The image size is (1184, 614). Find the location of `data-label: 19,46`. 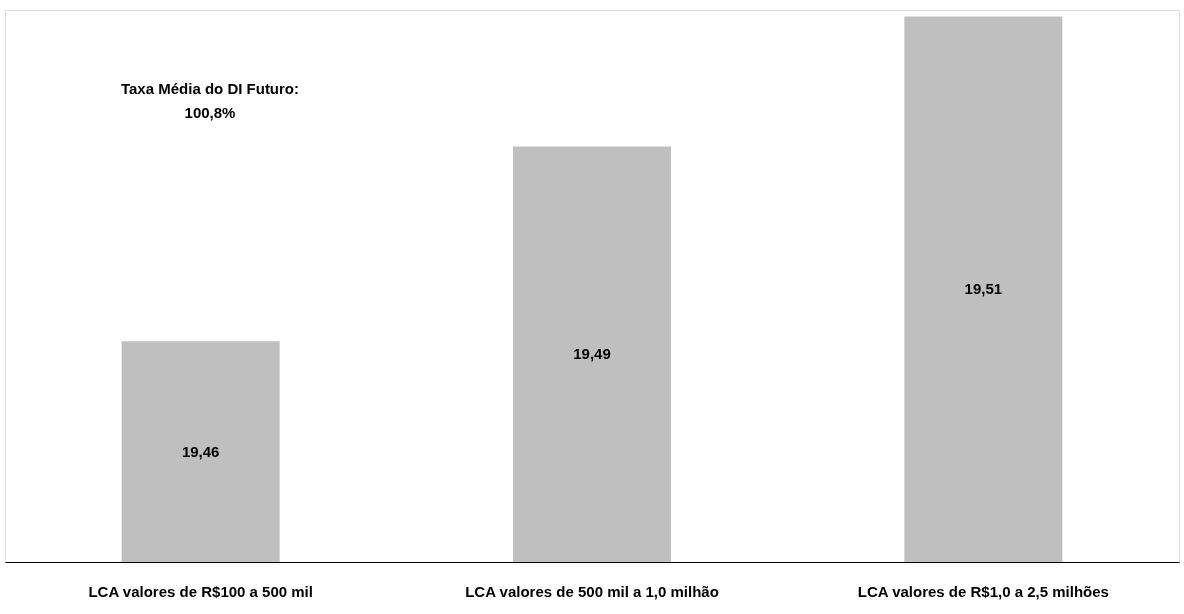

data-label: 19,46 is located at coordinates (200, 451).